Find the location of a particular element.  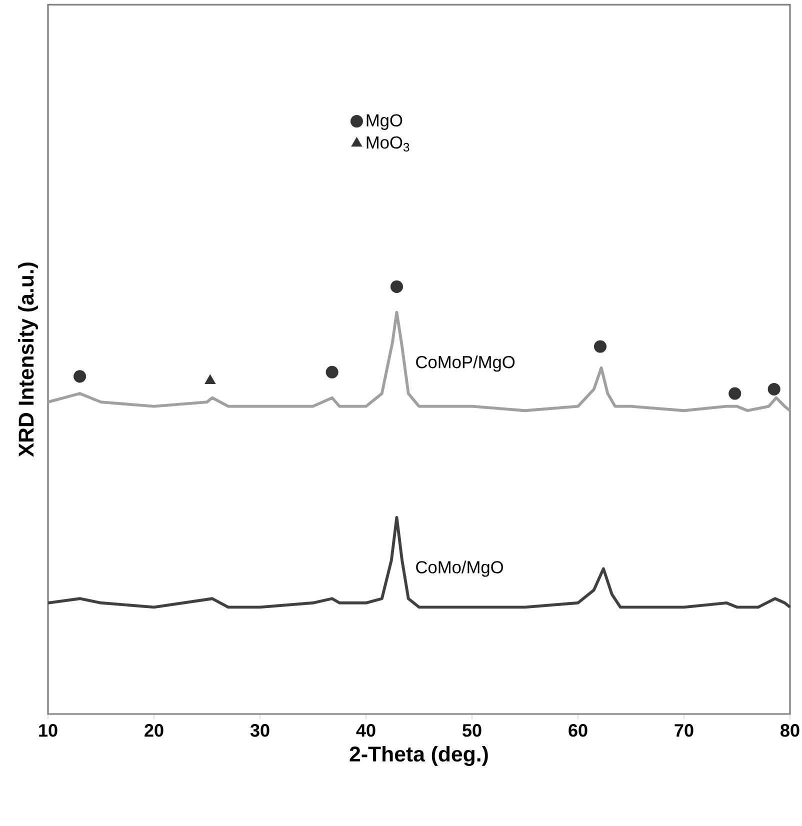

x-tick-label: 40 is located at coordinates (366, 730).